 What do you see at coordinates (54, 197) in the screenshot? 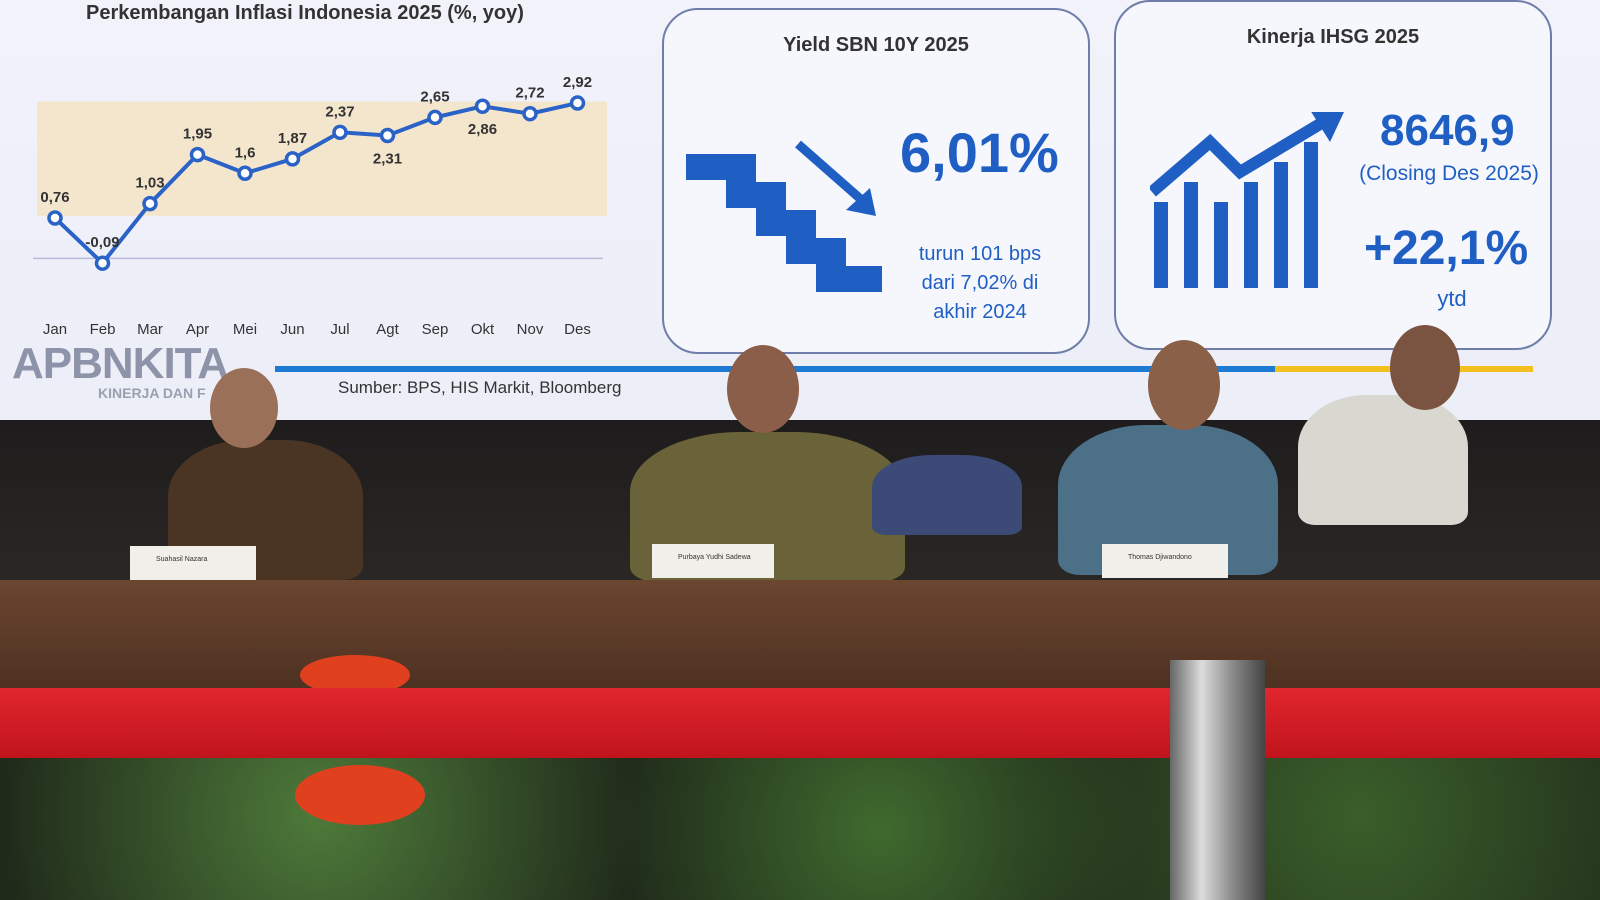
I see `data-label: 0,76` at bounding box center [54, 197].